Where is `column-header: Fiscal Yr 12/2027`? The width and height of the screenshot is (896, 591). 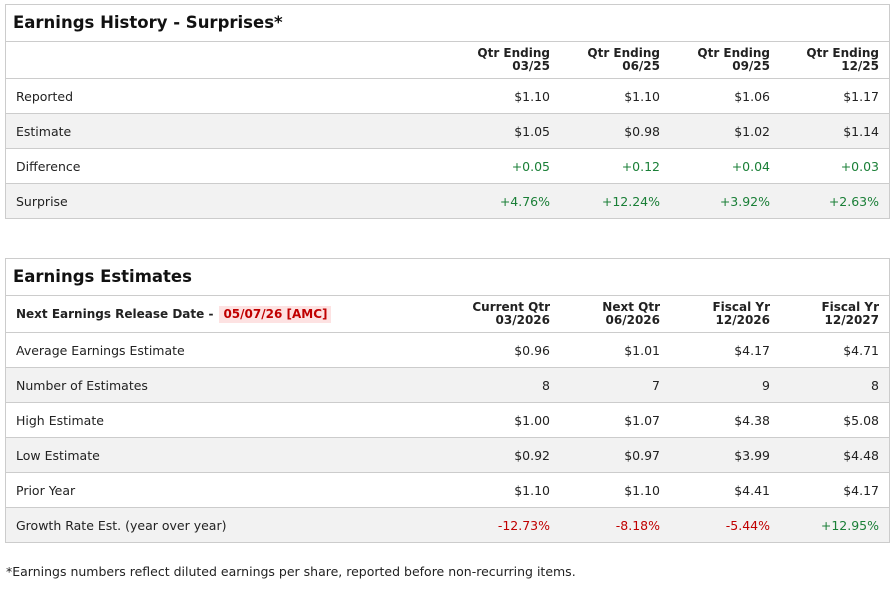
column-header: Fiscal Yr 12/2027 is located at coordinates (829, 314).